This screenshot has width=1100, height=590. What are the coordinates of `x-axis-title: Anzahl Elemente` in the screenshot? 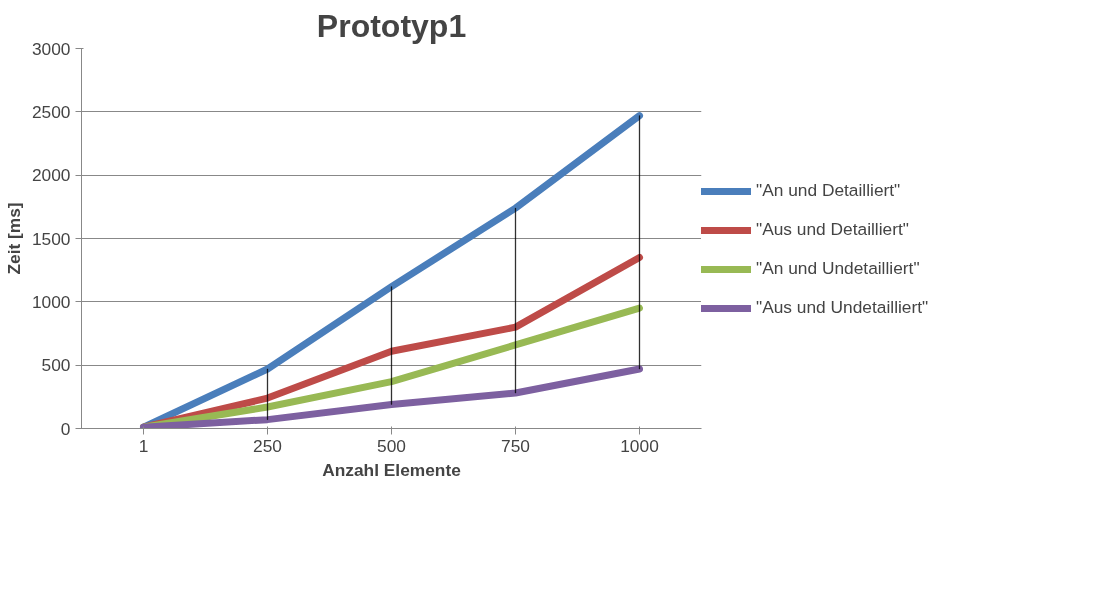 It's located at (392, 469).